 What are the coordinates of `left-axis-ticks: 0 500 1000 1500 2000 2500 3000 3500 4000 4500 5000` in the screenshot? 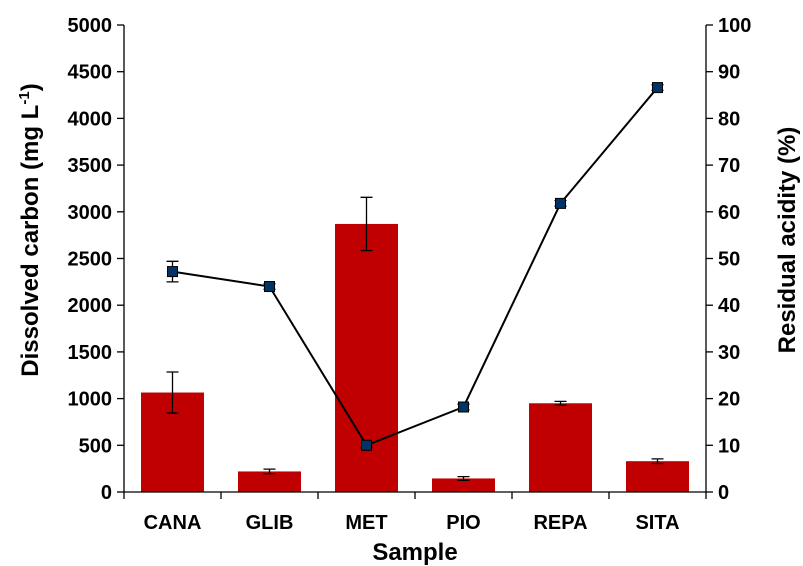 It's located at (96, 259).